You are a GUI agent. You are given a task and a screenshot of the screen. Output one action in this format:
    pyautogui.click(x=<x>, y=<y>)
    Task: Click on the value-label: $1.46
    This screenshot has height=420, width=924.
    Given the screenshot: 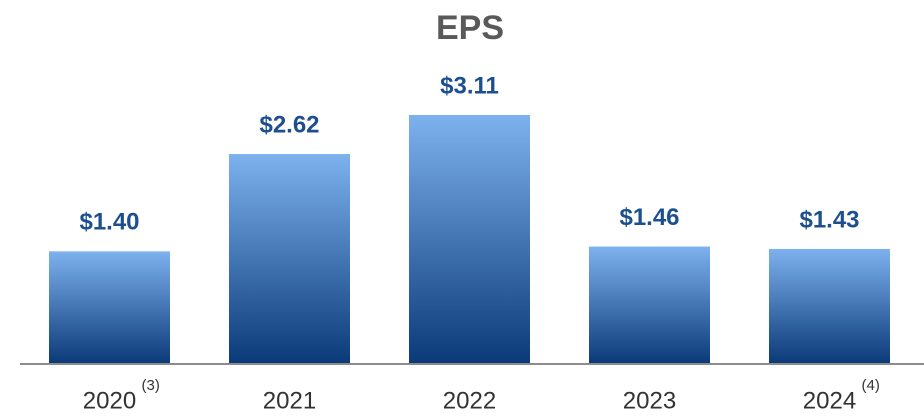 What is the action you would take?
    pyautogui.click(x=649, y=217)
    